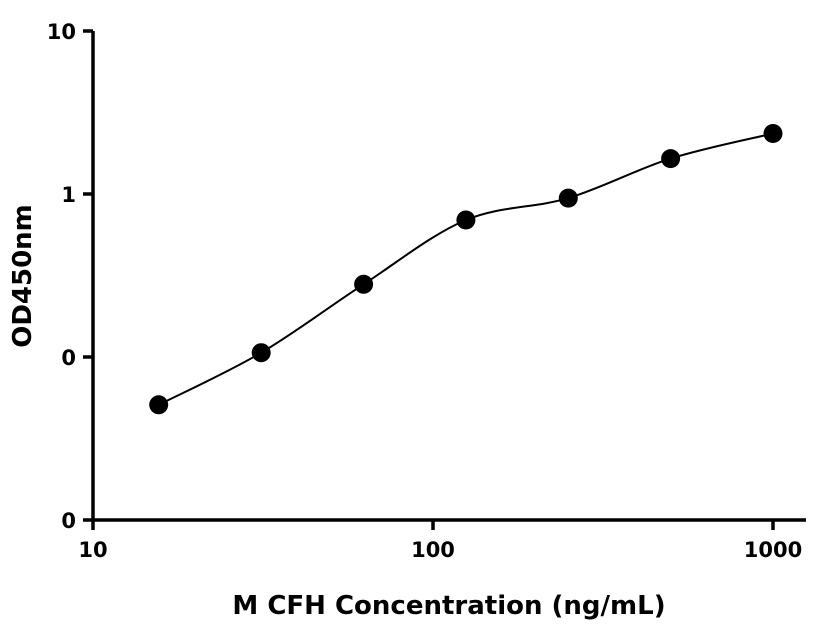  What do you see at coordinates (68, 195) in the screenshot?
I see `y-tick-label: 1` at bounding box center [68, 195].